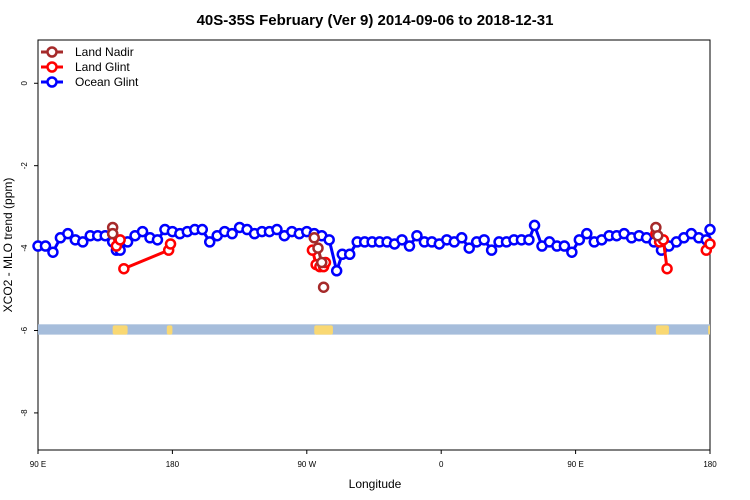  I want to click on ocean-band, so click(374, 329).